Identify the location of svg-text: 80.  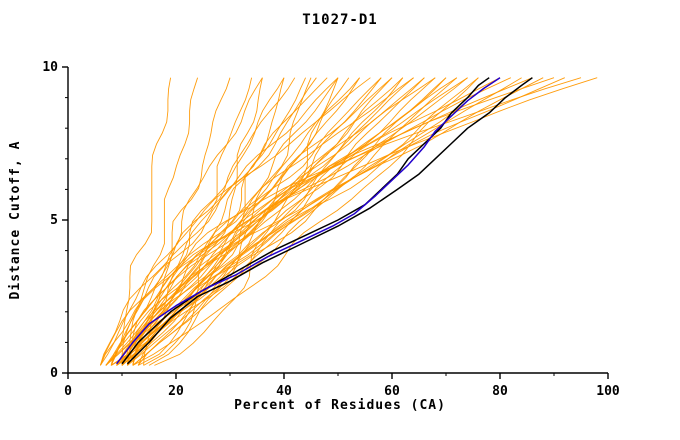
(500, 391).